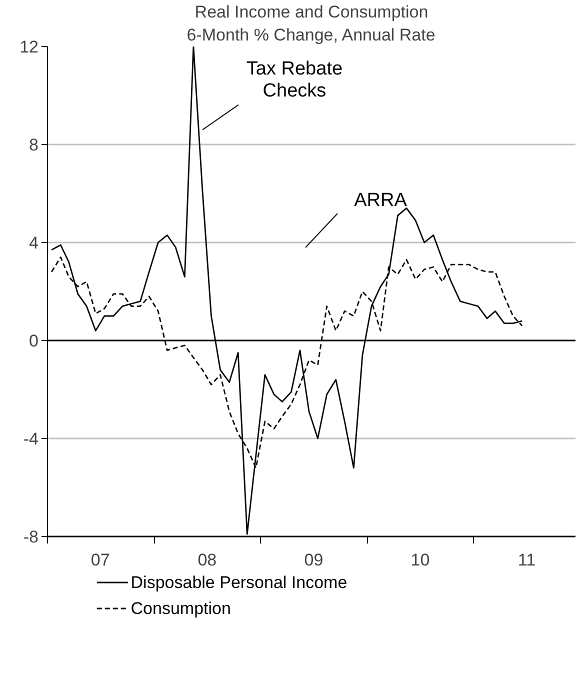  Describe the element at coordinates (100, 560) in the screenshot. I see `x-tick-label: 07` at that location.